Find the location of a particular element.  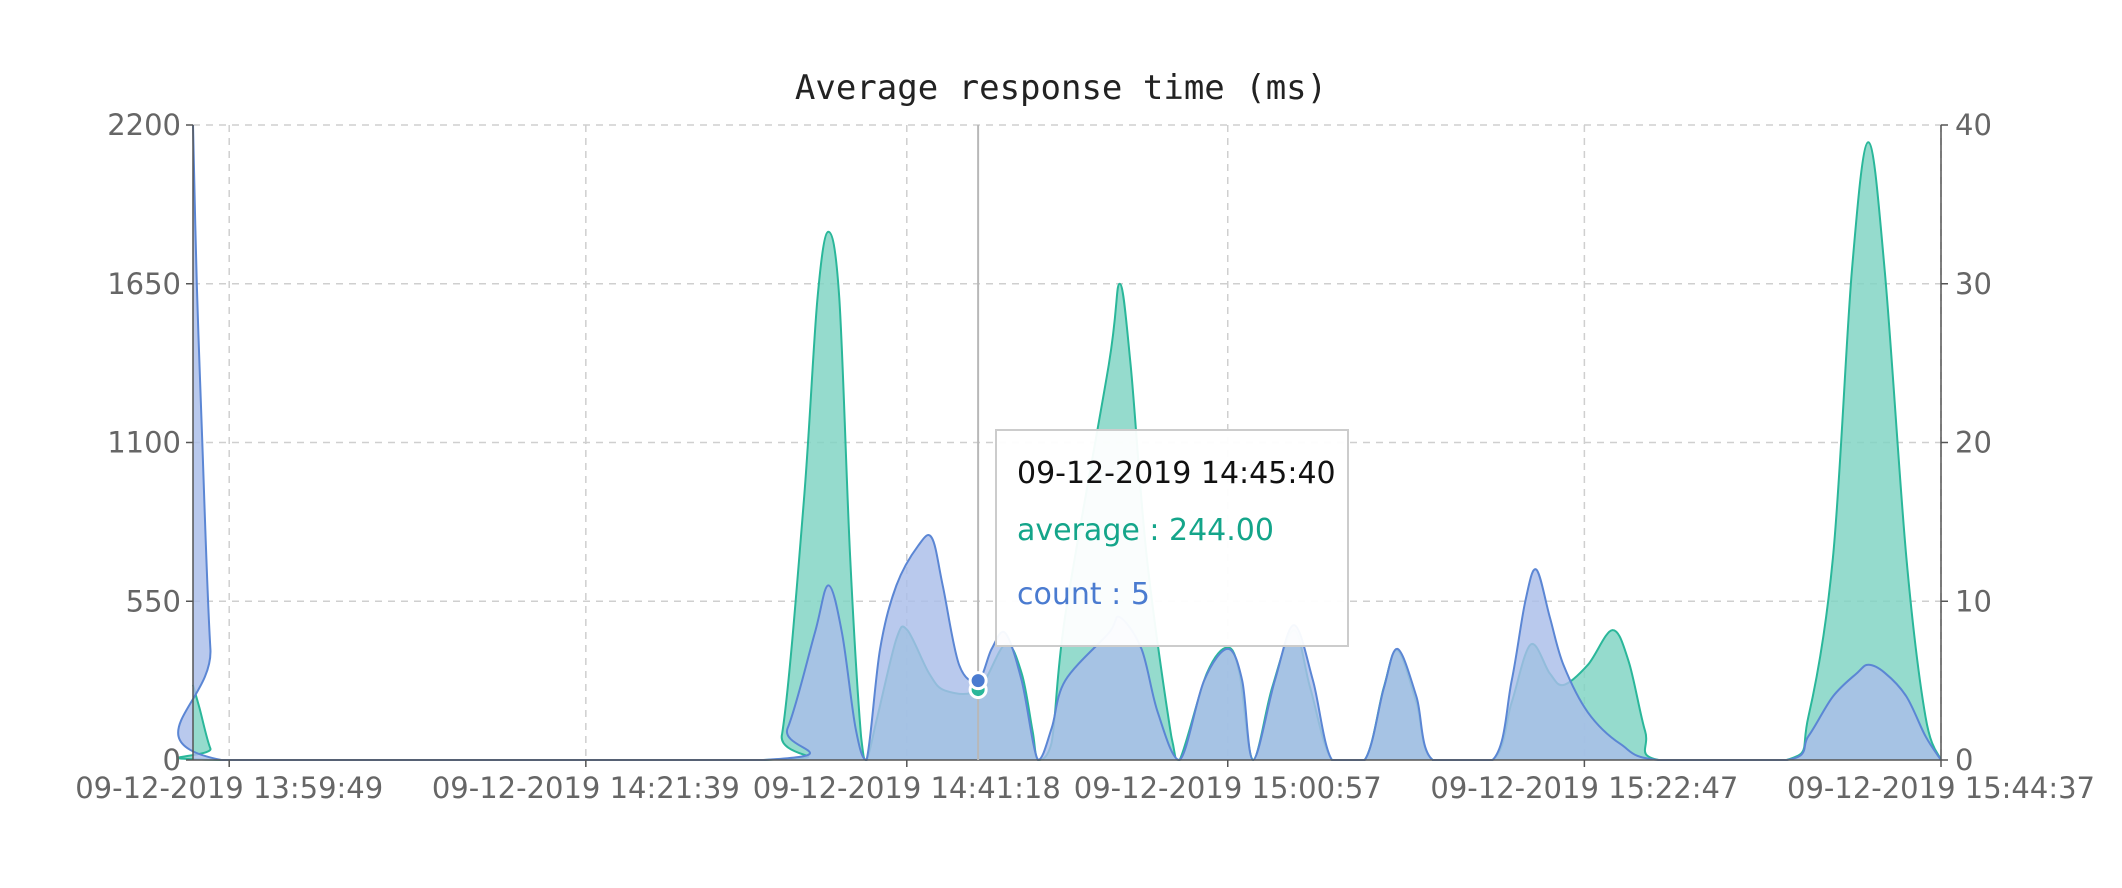

y-left-tick-label: 1650 is located at coordinates (144, 284).